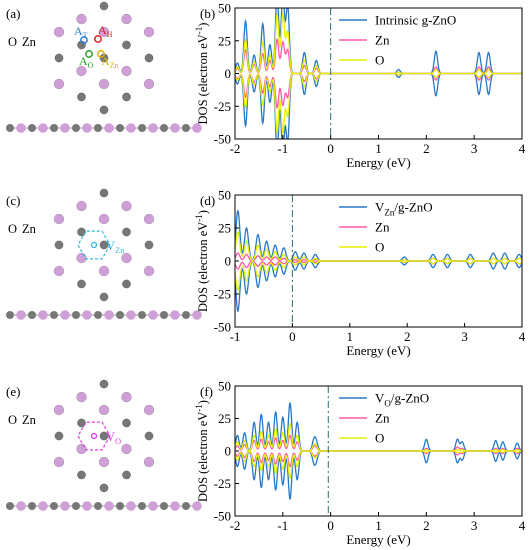  I want to click on site-subscript: O, so click(91, 65).